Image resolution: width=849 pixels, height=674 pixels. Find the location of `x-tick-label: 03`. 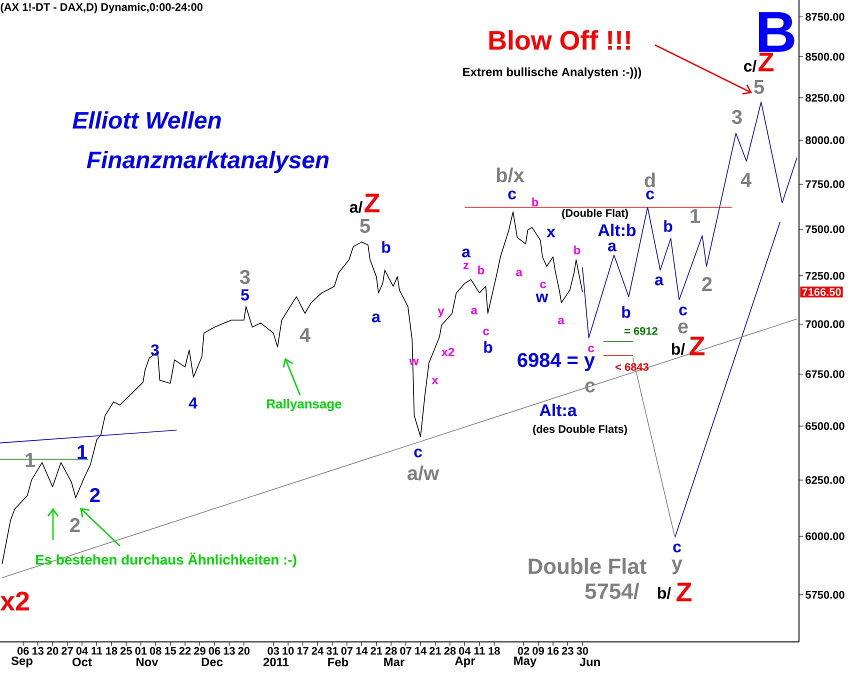

x-tick-label: 03 is located at coordinates (274, 651).